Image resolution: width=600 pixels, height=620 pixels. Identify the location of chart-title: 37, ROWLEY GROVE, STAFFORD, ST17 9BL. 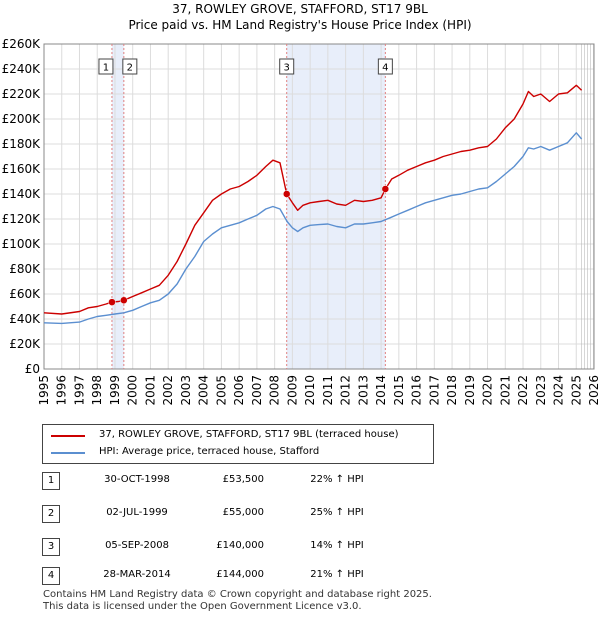
(300, 9).